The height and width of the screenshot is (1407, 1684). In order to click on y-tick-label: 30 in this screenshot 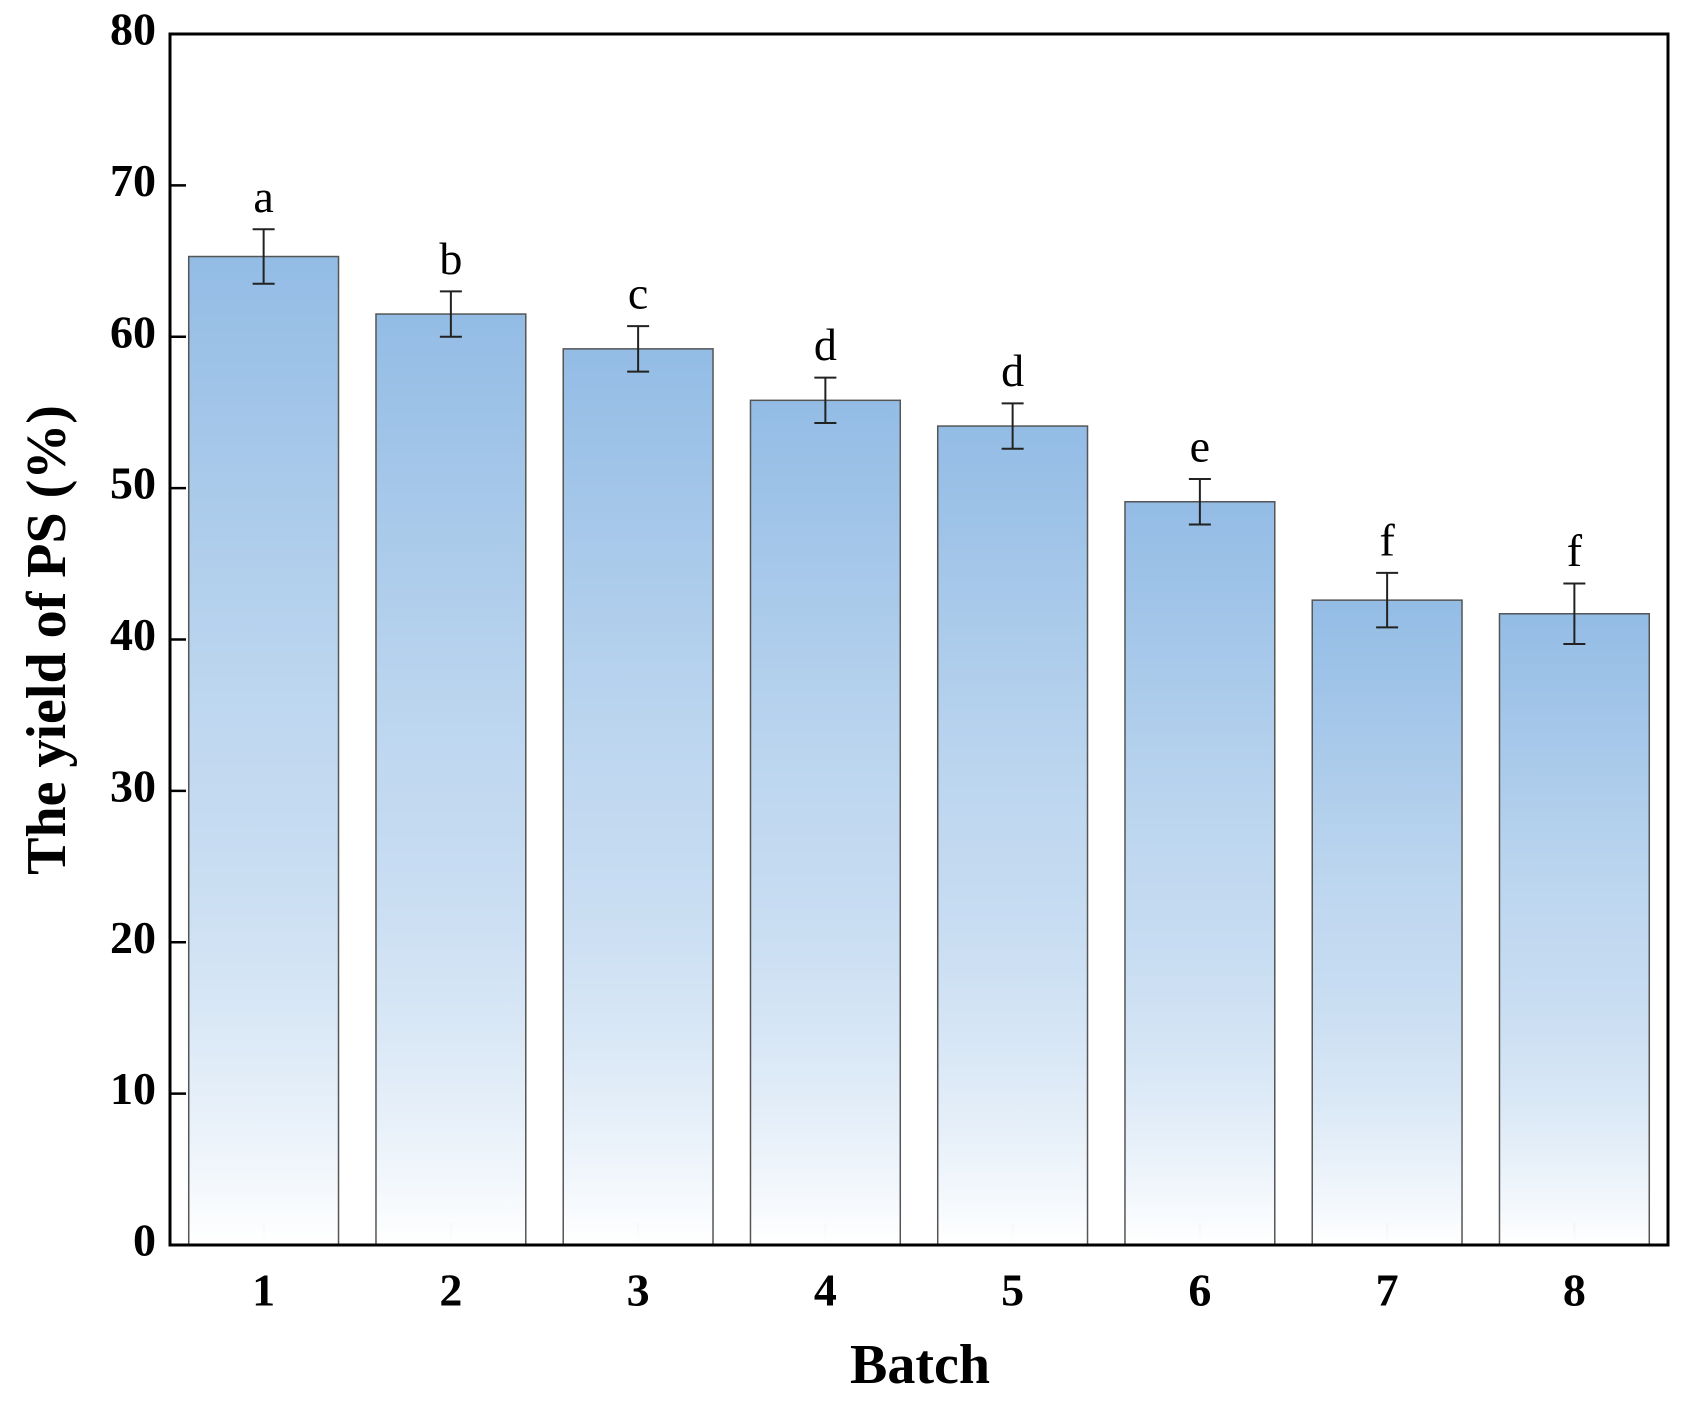, I will do `click(133, 785)`.